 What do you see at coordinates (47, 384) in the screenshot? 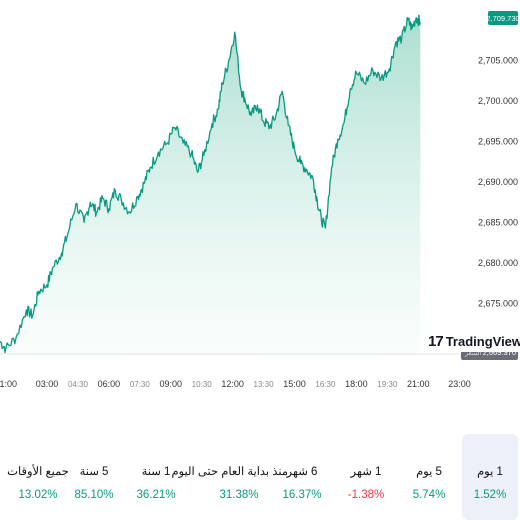
I see `time-axis-label: 03:00` at bounding box center [47, 384].